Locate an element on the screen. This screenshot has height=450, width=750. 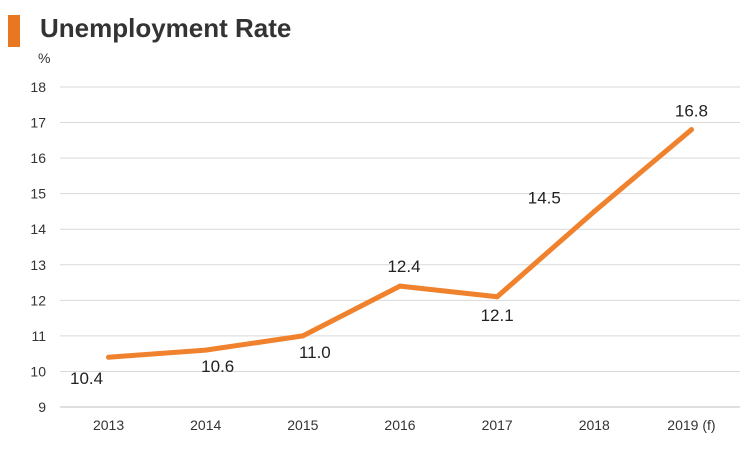
x-tick-label: 2016 is located at coordinates (399, 425).